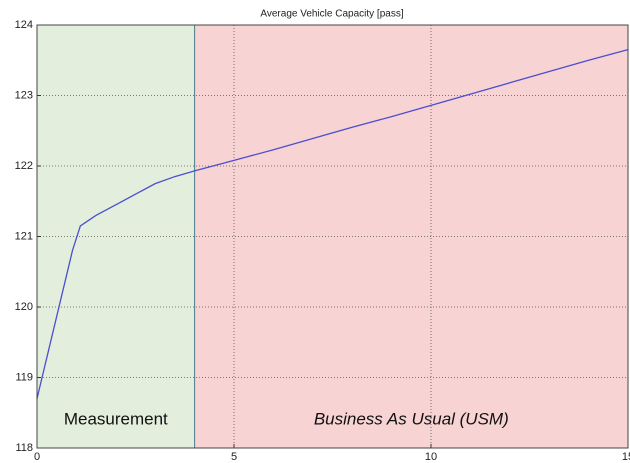 The height and width of the screenshot is (463, 630). I want to click on y-tick-label: 118, so click(24, 448).